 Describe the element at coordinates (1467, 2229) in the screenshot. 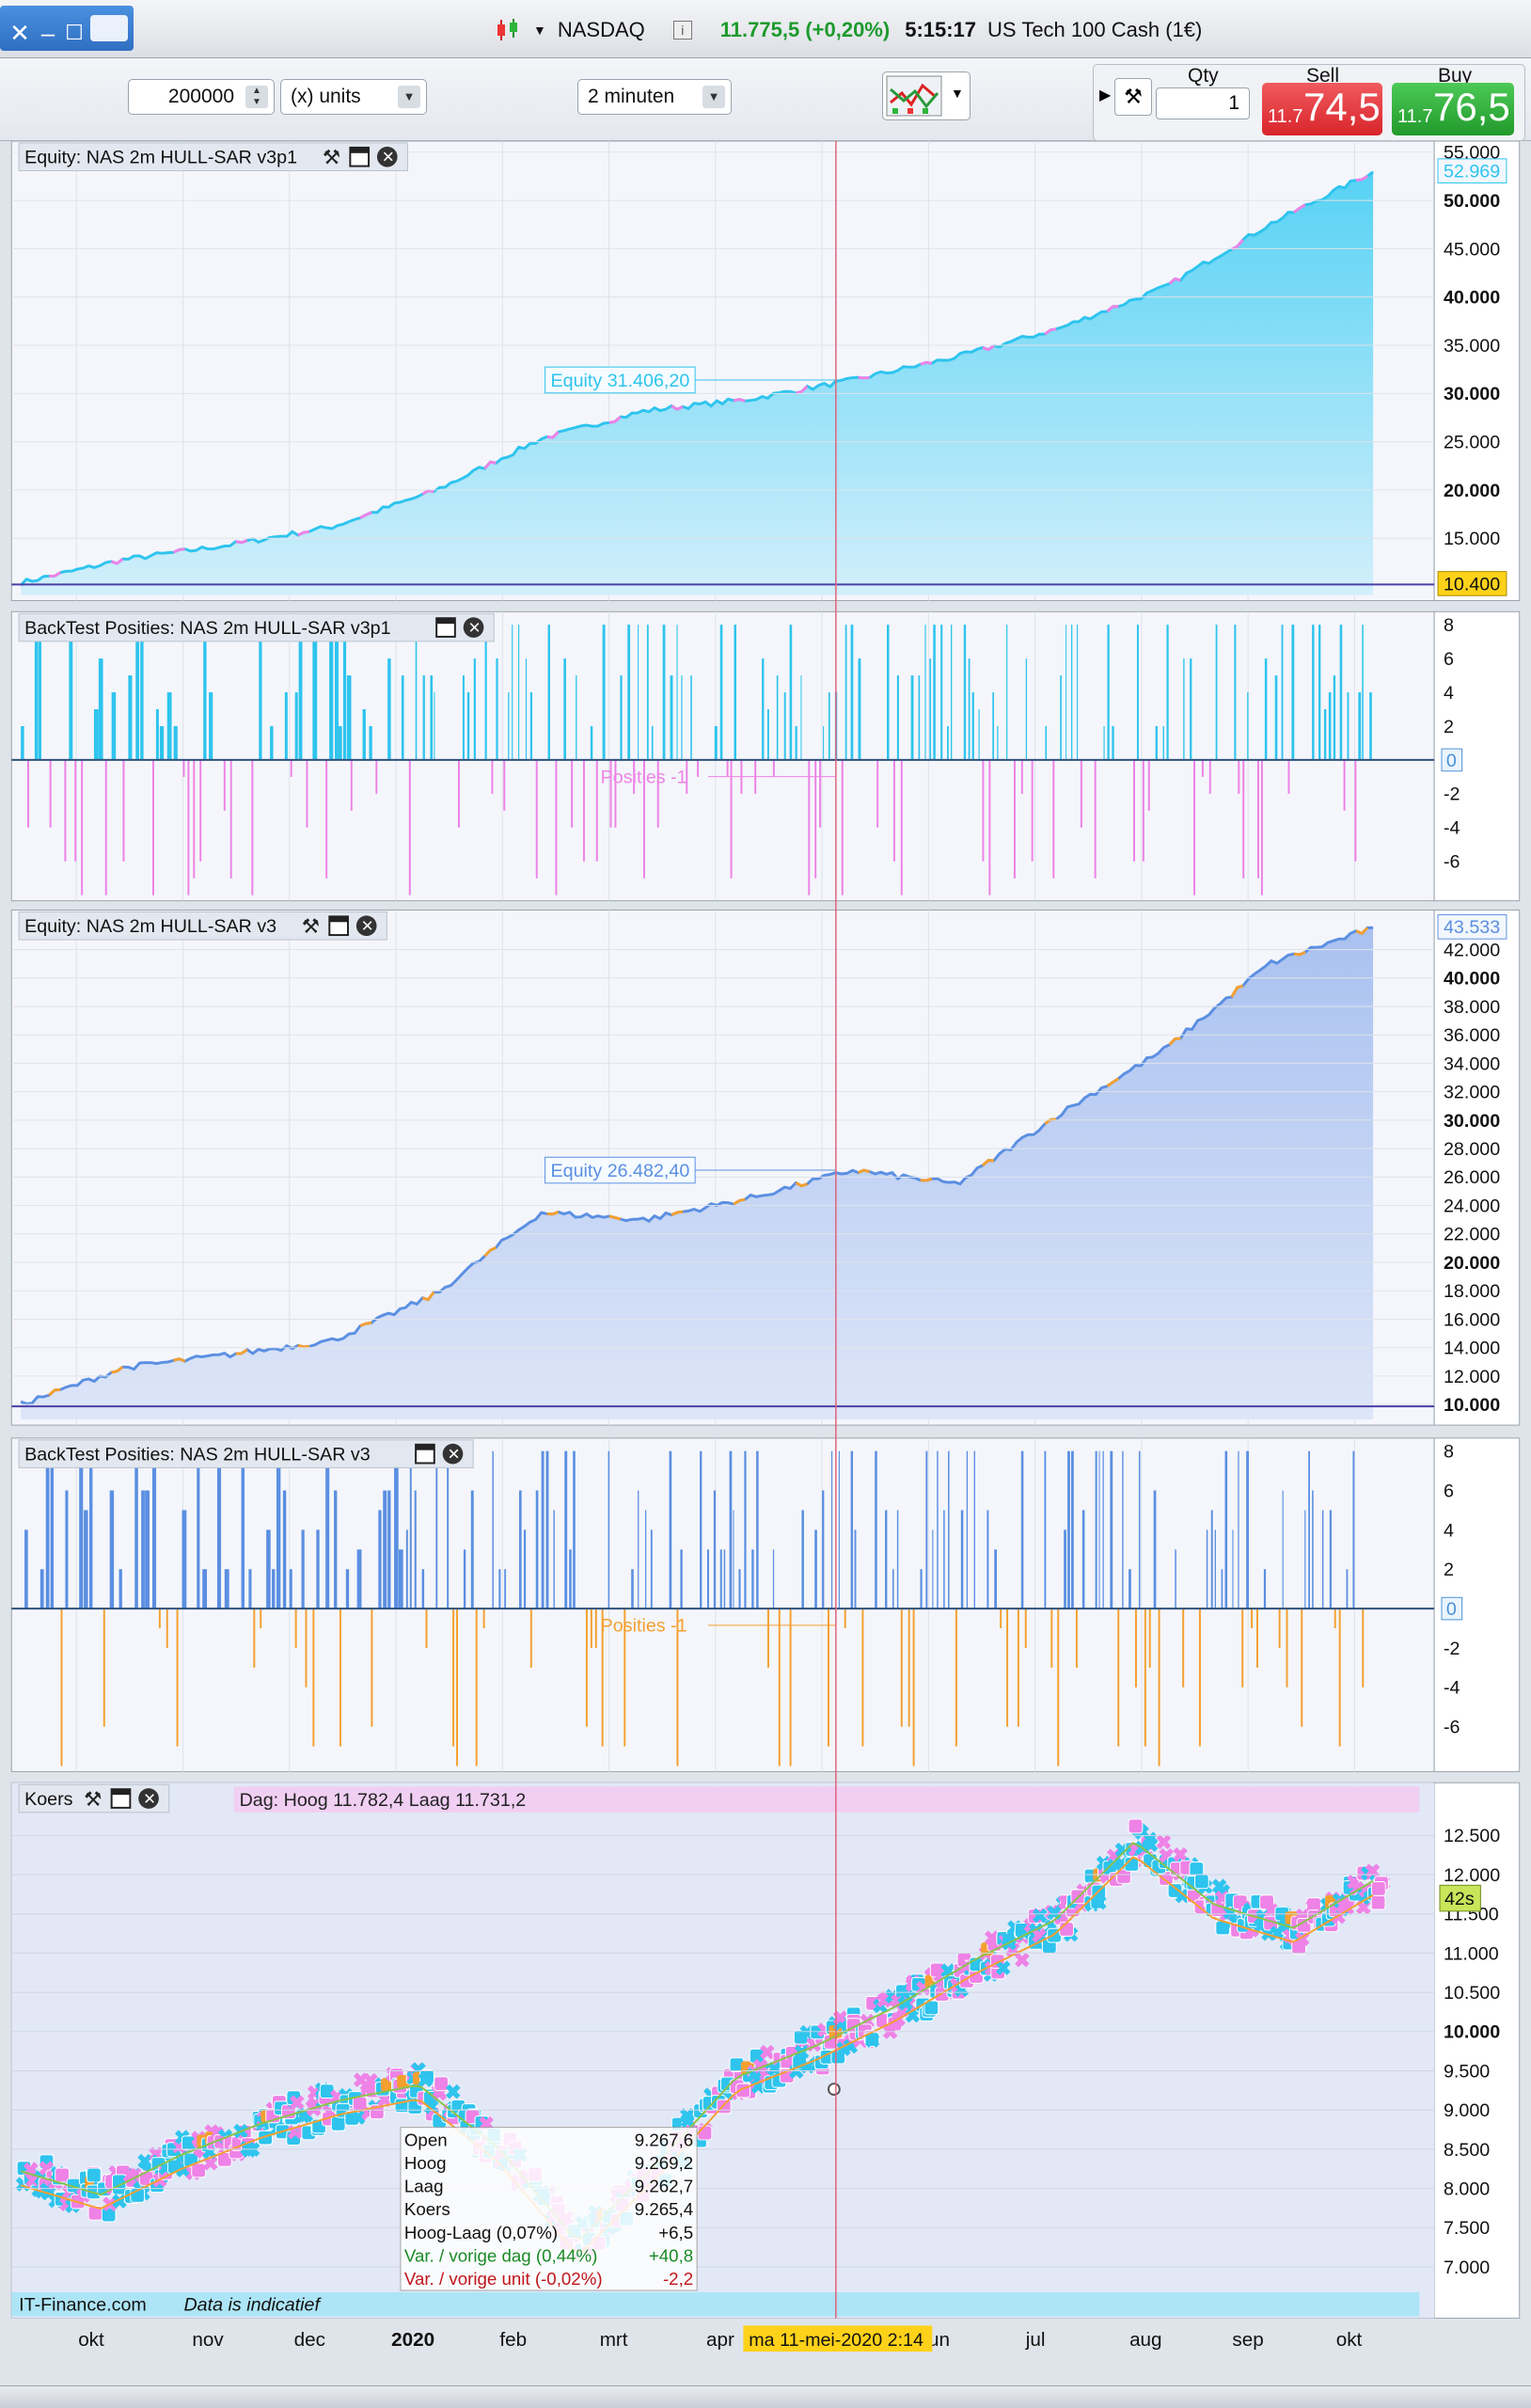

I see `y-tick-label: 7.500` at that location.